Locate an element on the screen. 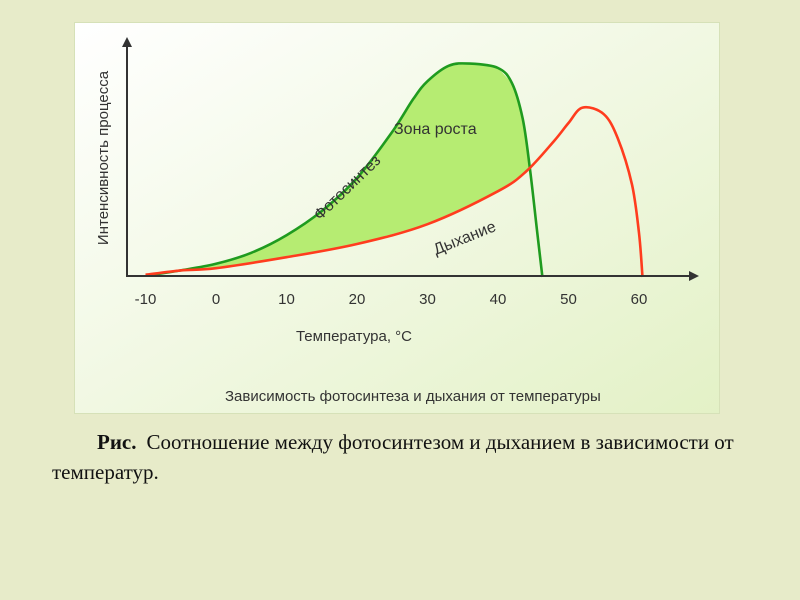 The image size is (800, 600). y-axis-title: Интенсивность процесса is located at coordinates (103, 157).